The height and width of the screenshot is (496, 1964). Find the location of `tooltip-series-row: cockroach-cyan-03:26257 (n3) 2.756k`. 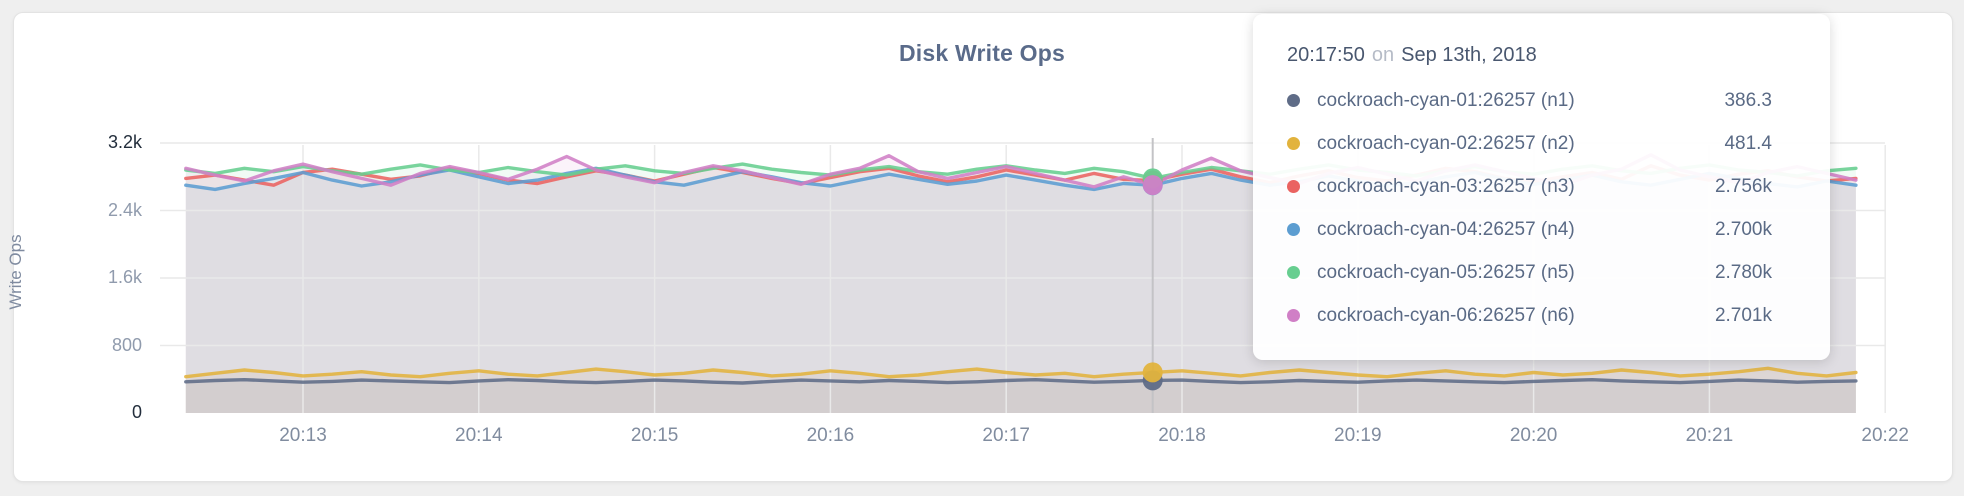

tooltip-series-row: cockroach-cyan-03:26257 (n3) 2.756k is located at coordinates (1529, 186).